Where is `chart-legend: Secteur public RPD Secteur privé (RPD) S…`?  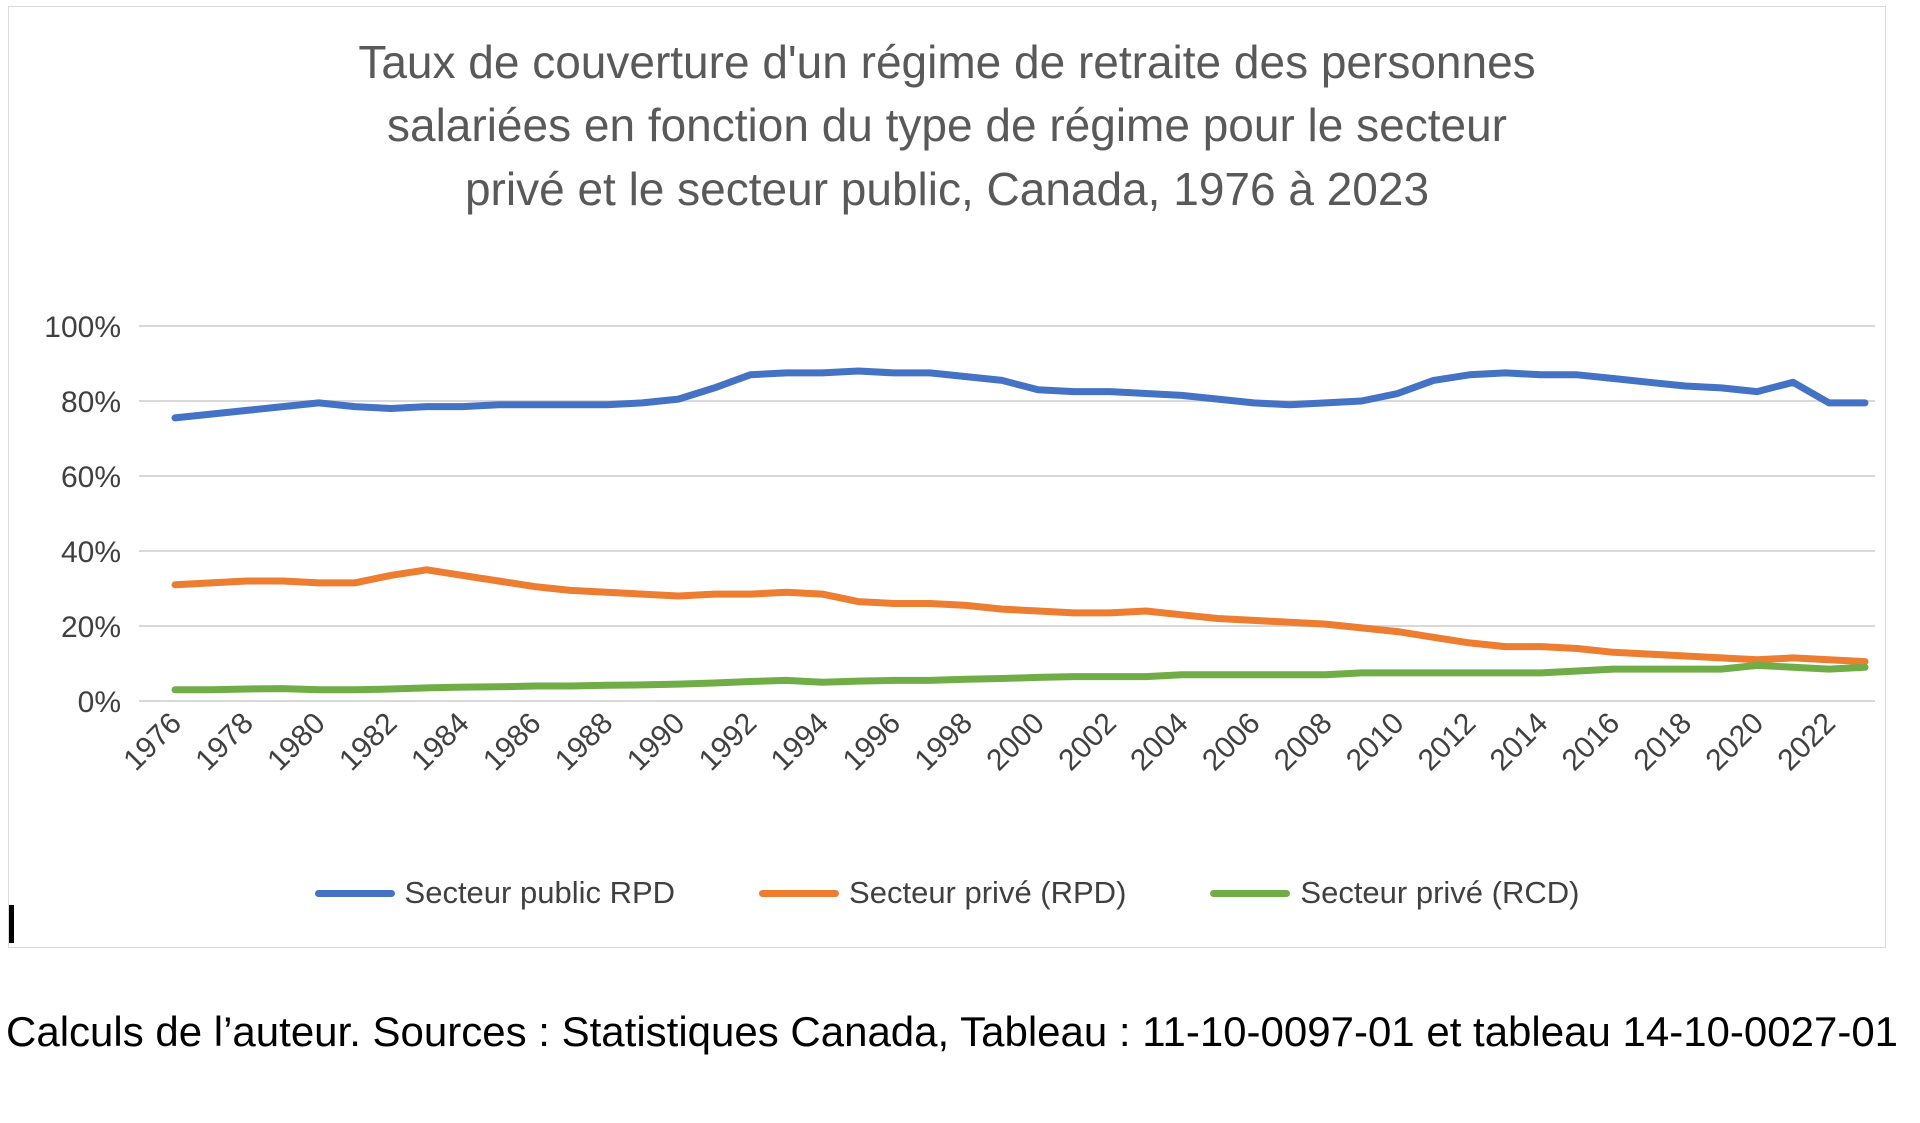 chart-legend: Secteur public RPD Secteur privé (RPD) S… is located at coordinates (947, 893).